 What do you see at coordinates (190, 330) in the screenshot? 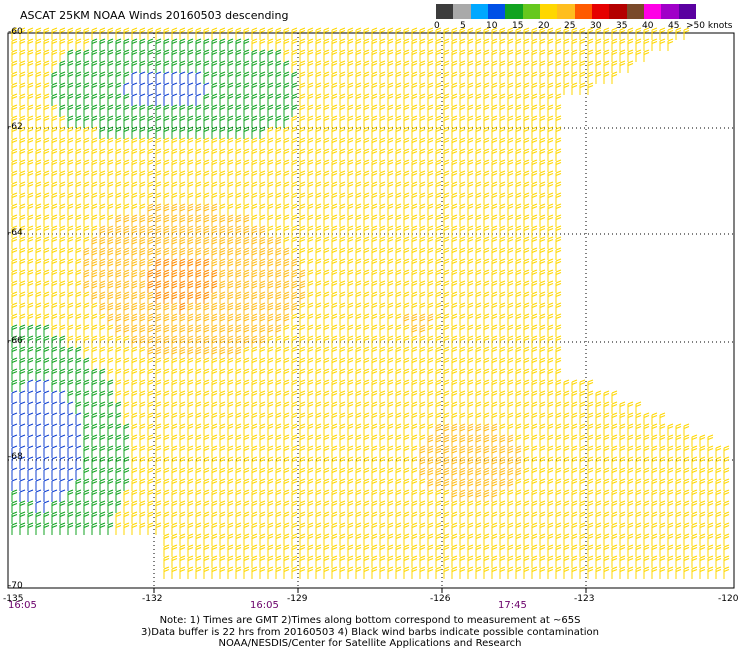
I see `wind-barb-1946` at bounding box center [190, 330].